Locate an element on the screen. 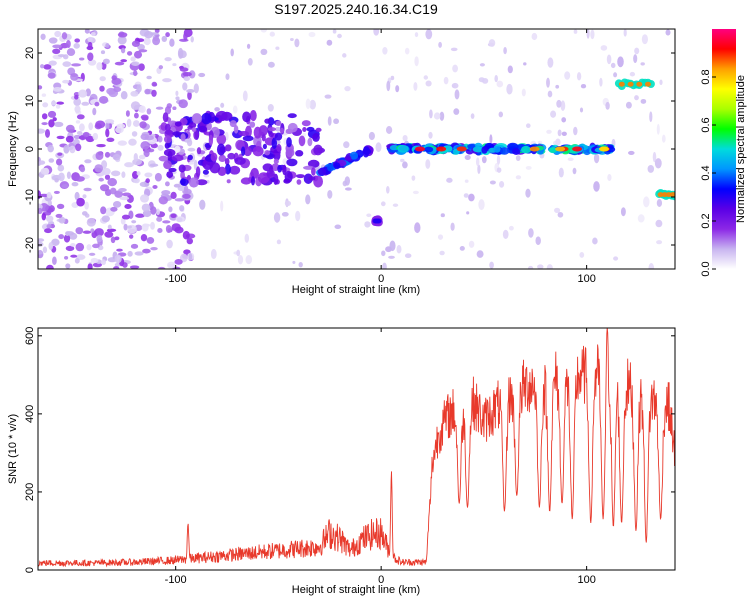 This screenshot has width=750, height=600. y-tick-label: 20 is located at coordinates (30, 53).